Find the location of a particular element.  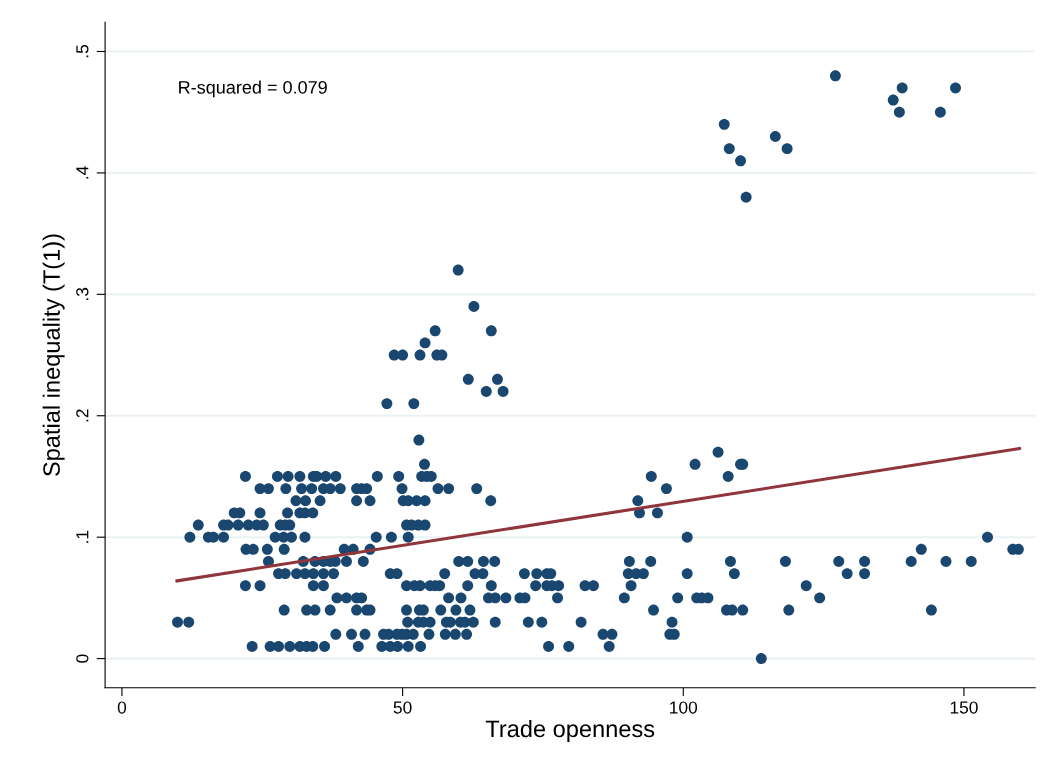

y-tick-label: .2 is located at coordinates (82, 415).